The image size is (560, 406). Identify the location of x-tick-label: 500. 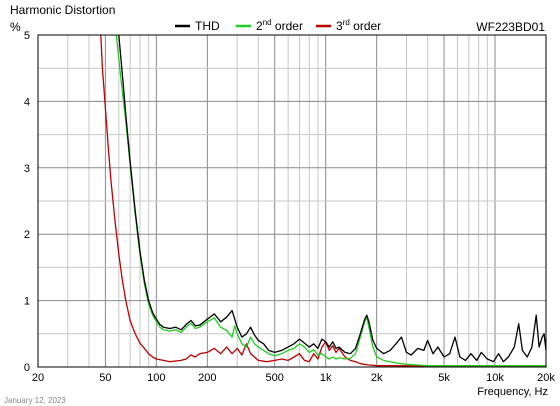
(275, 378).